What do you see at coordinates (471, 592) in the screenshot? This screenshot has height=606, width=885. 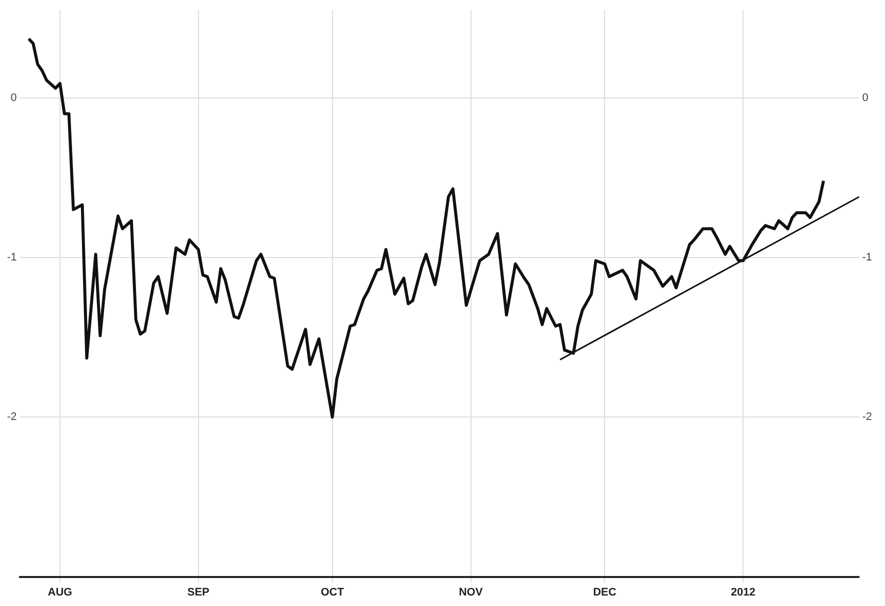 I see `x-tick-label: NOV` at bounding box center [471, 592].